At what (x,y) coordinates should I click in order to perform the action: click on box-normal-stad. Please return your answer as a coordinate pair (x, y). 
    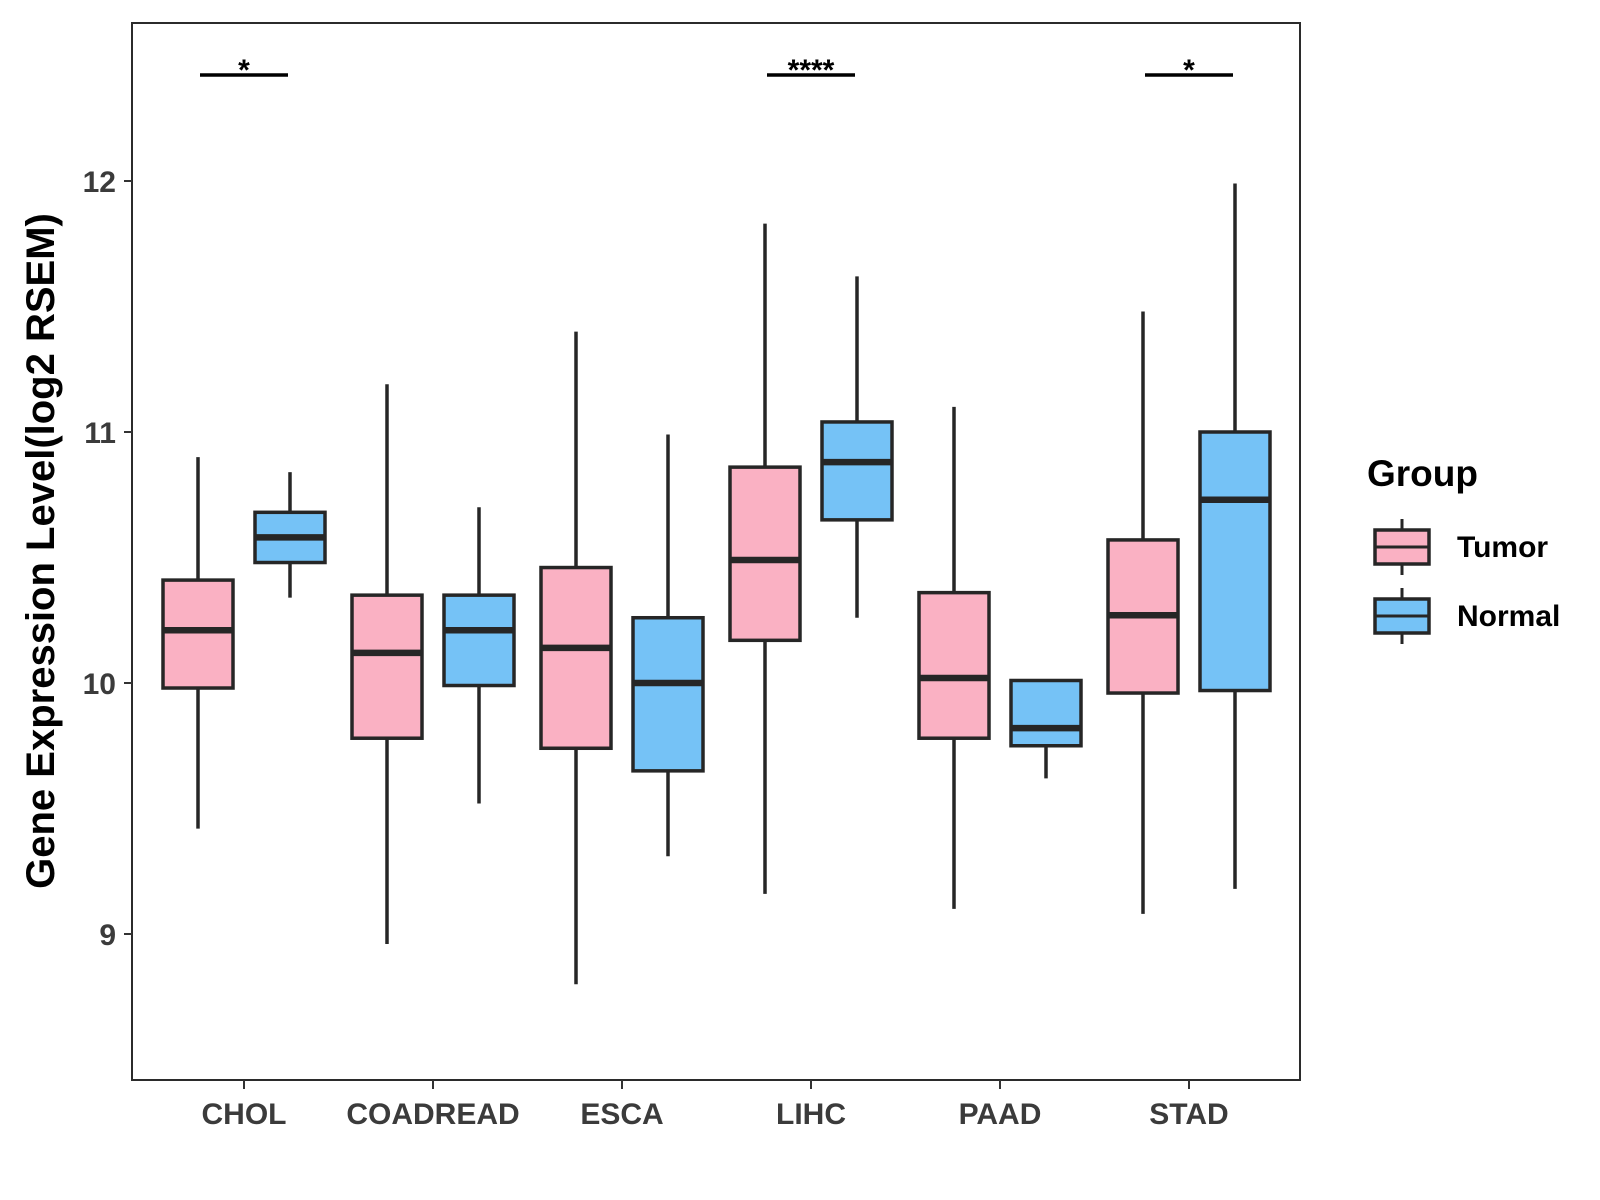
    Looking at the image, I should click on (1235, 536).